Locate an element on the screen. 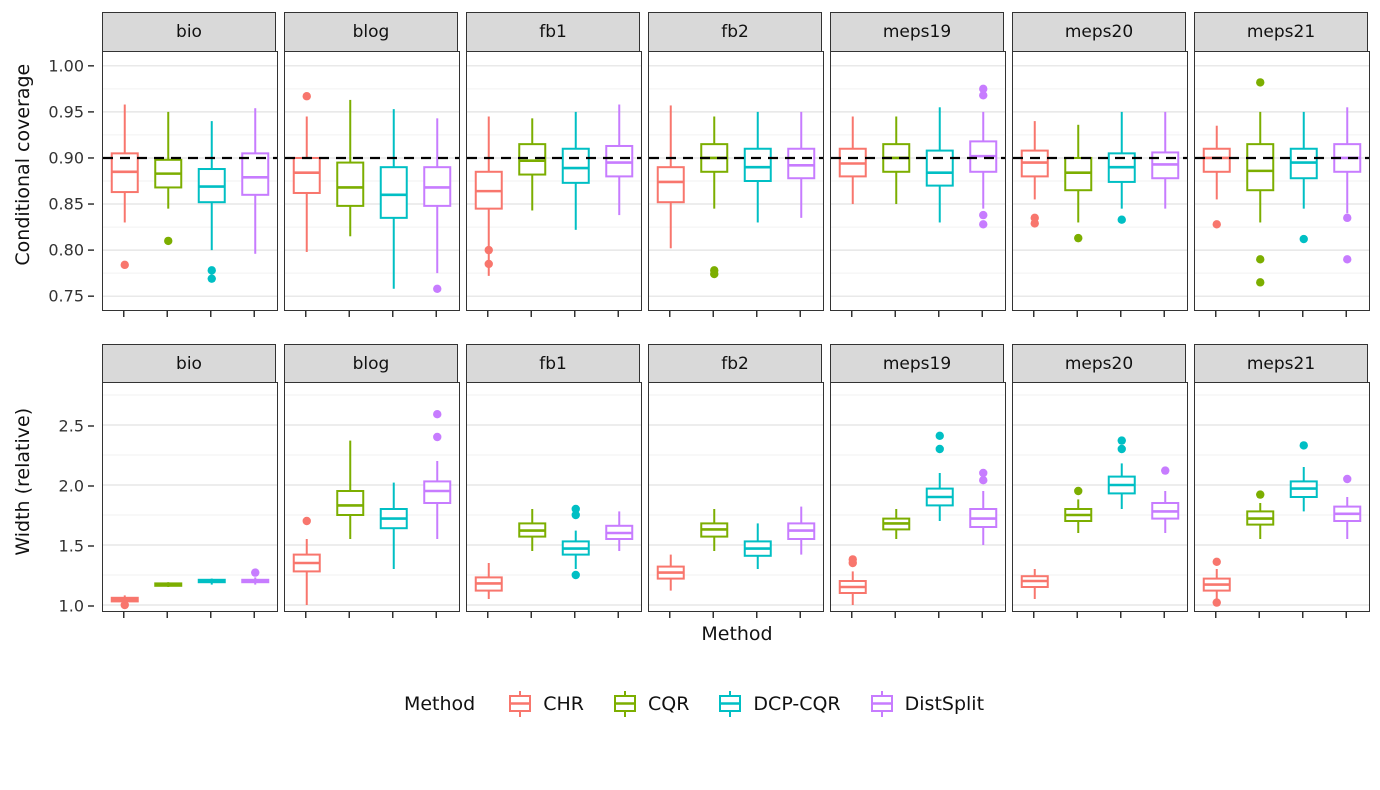 This screenshot has height=790, width=1380. x-axis-title: Method is located at coordinates (737, 634).